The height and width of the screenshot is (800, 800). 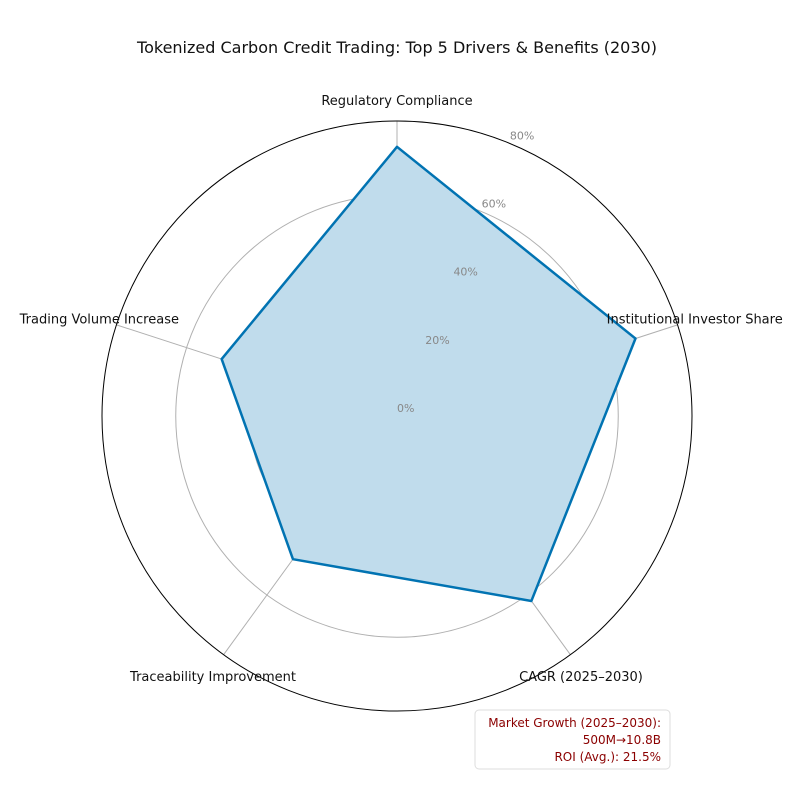 I want to click on annotation-line-1: Market Growth (2025–2030):, so click(x=574, y=723).